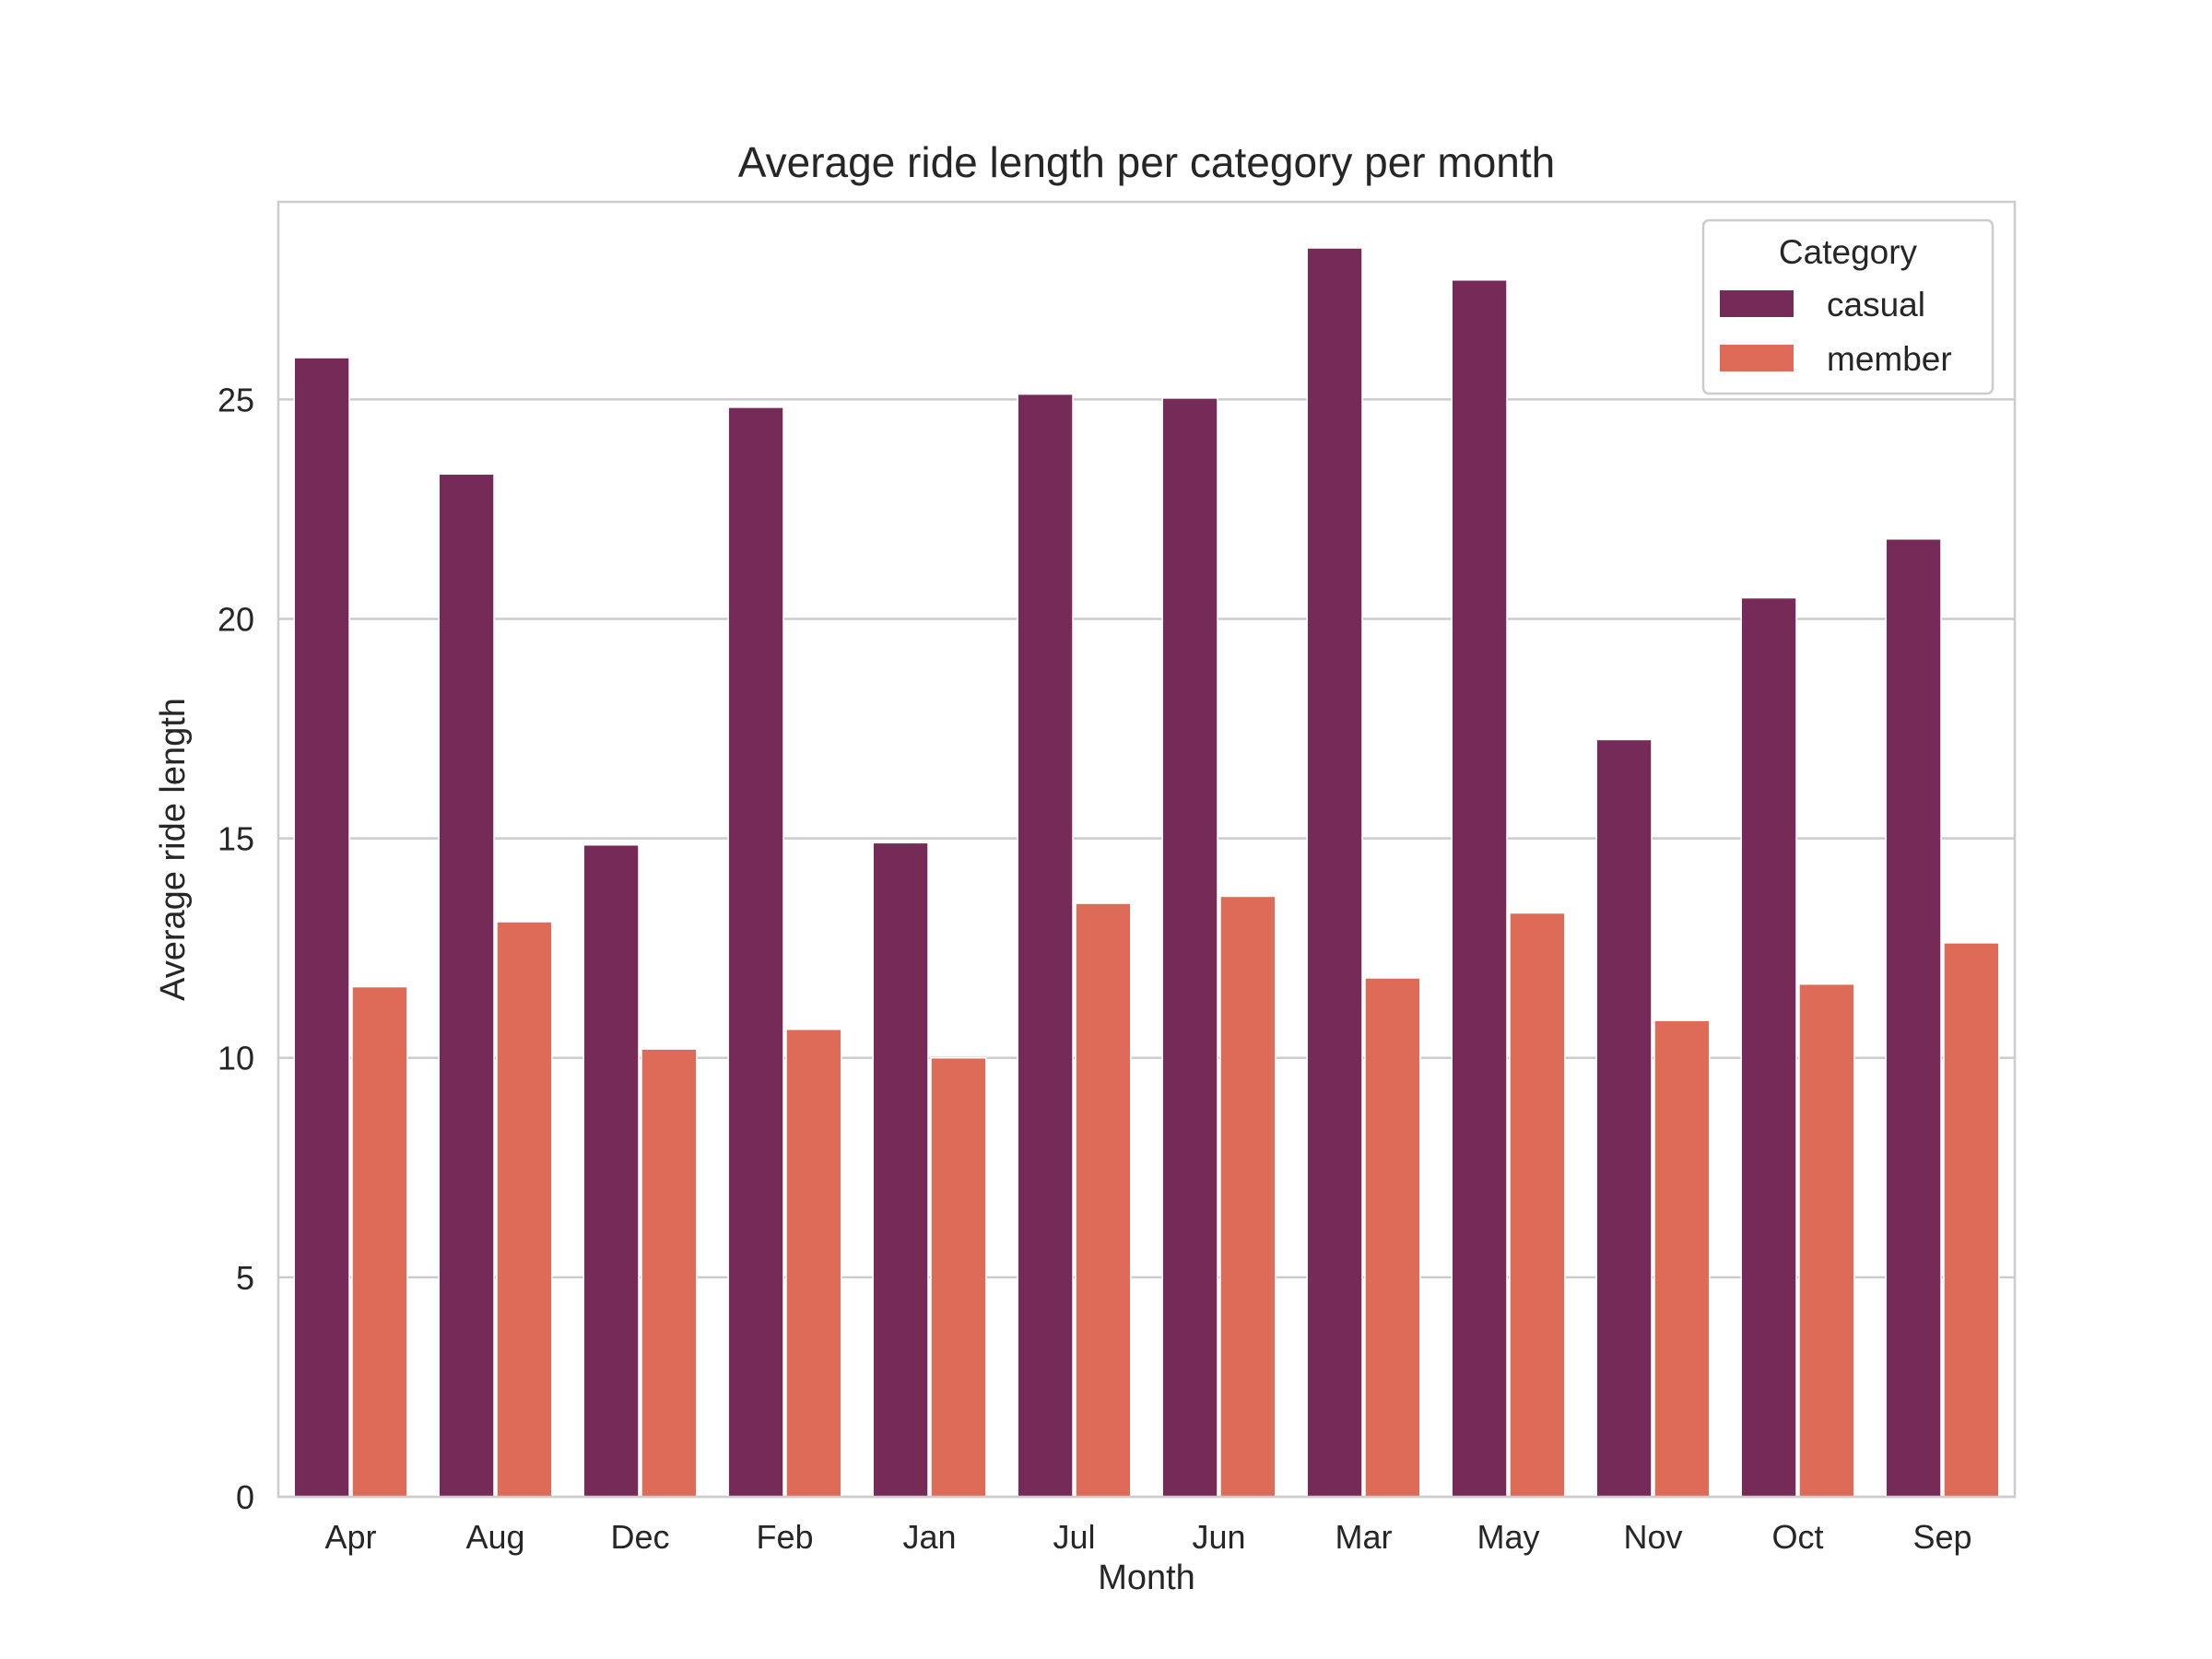  Describe the element at coordinates (1218, 1537) in the screenshot. I see `x-tick-label: Jun` at that location.